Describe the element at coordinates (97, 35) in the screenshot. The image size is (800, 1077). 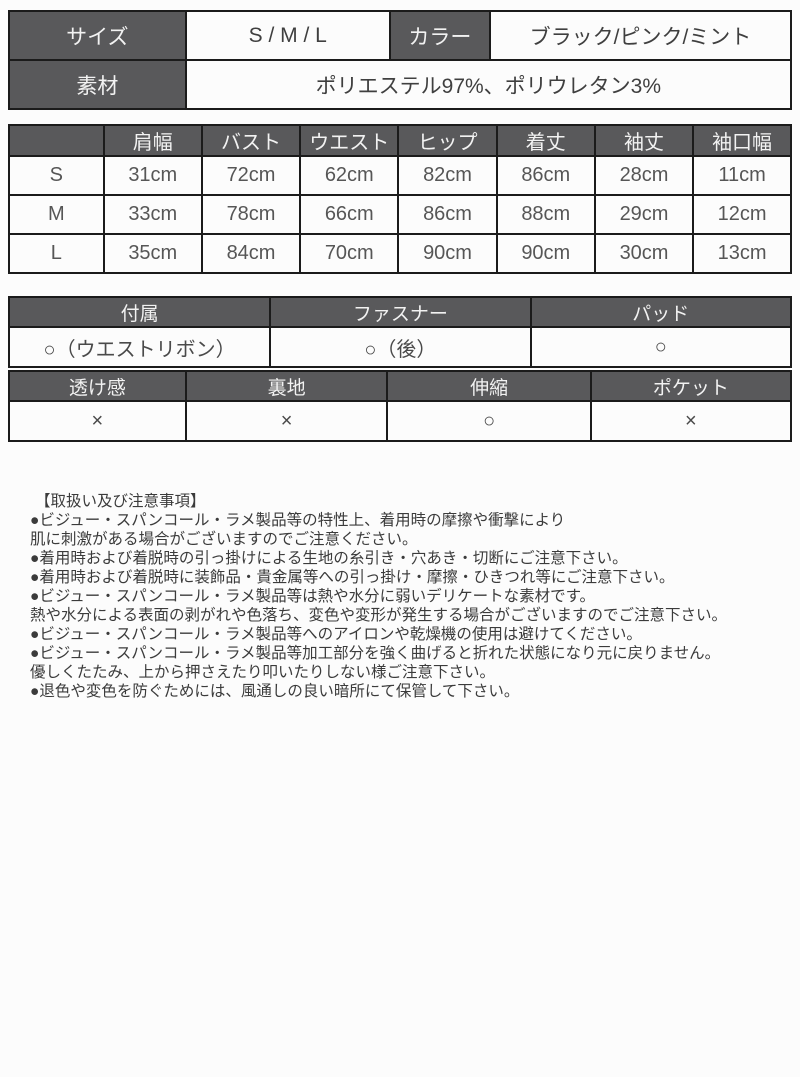
I see `size-label: サイズ` at that location.